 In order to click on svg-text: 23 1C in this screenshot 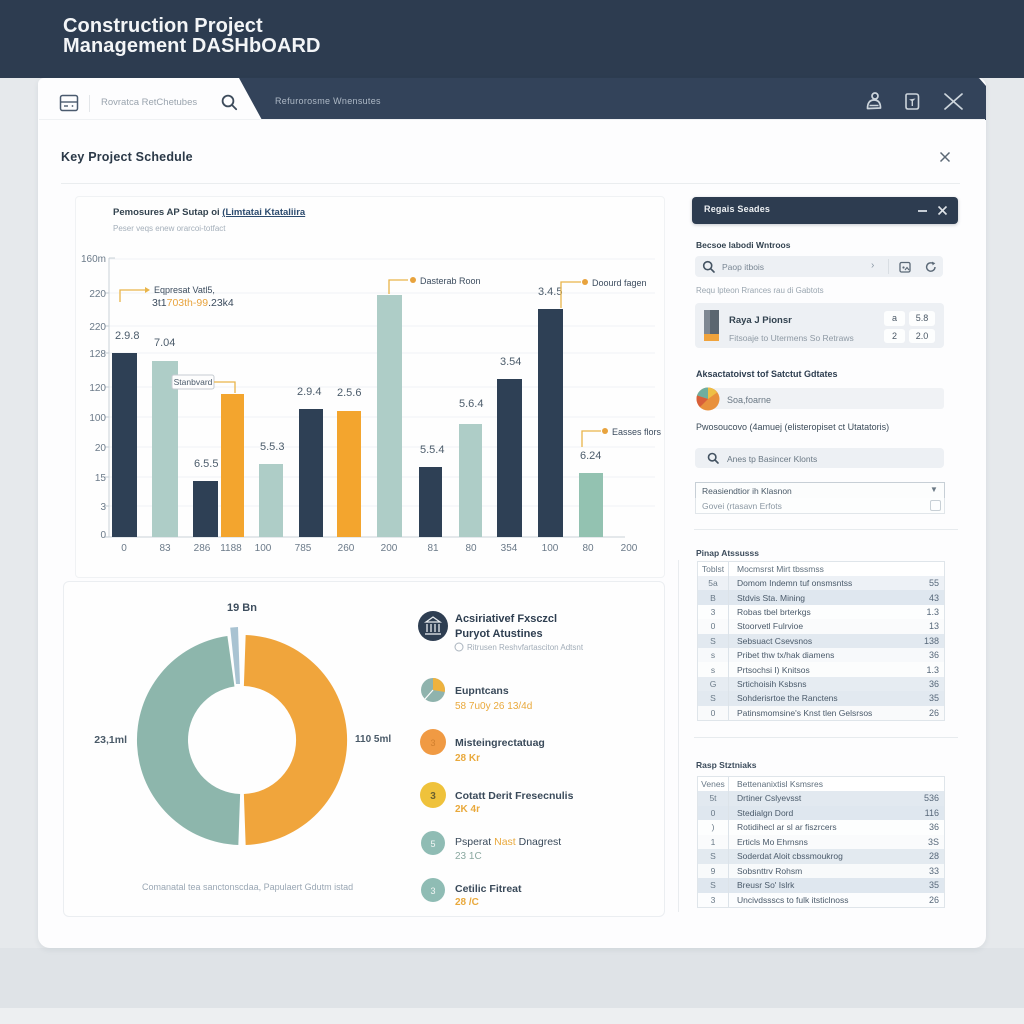, I will do `click(468, 856)`.